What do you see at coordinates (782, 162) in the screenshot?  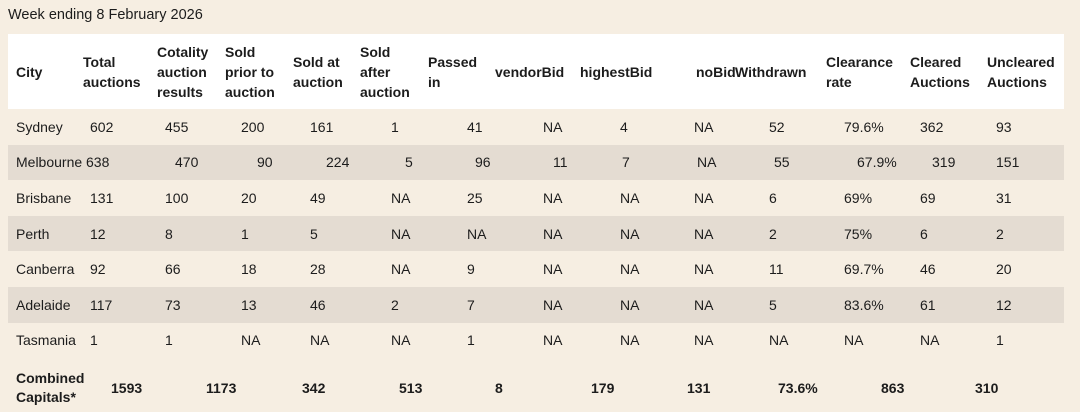 I see `table-cell-withdrawn: 55` at bounding box center [782, 162].